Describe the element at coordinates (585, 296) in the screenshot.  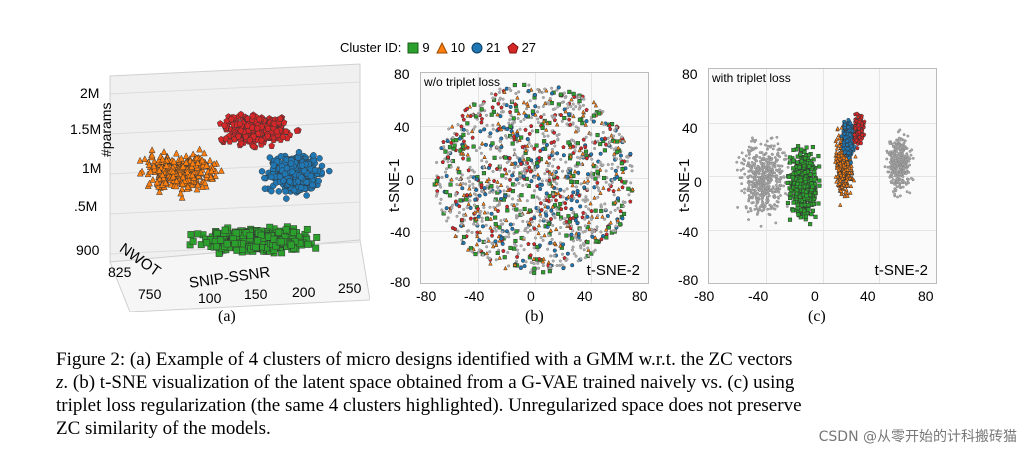
I see `x-tick: 40` at that location.